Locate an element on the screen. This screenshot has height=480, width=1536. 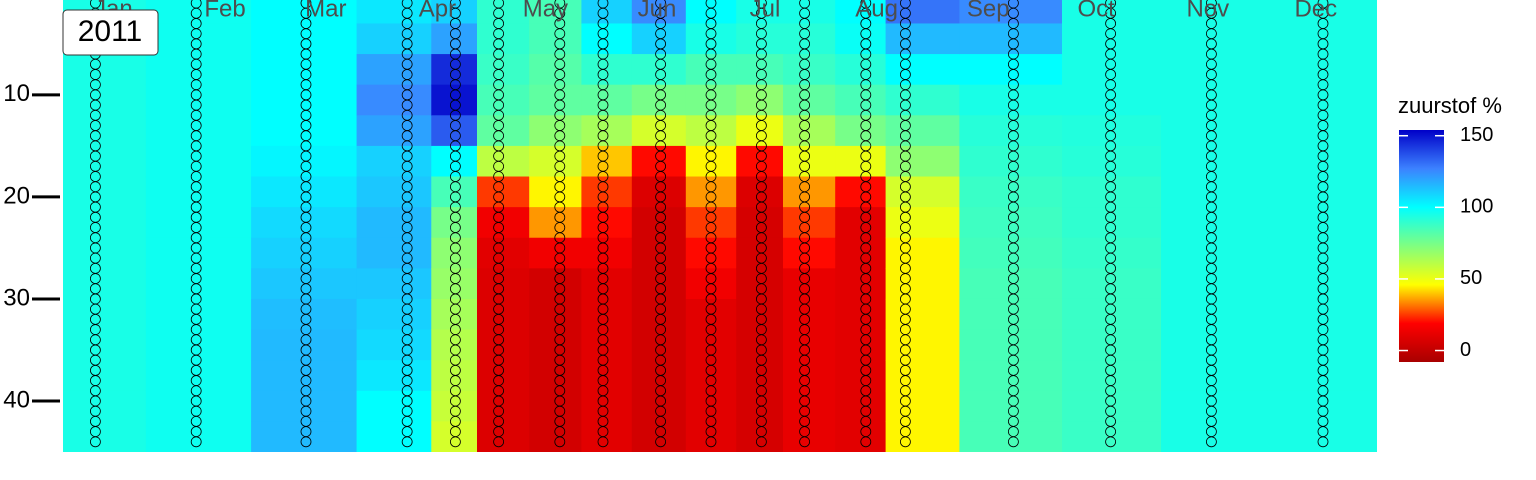
x-tick-label: Nov is located at coordinates (1207, 11).